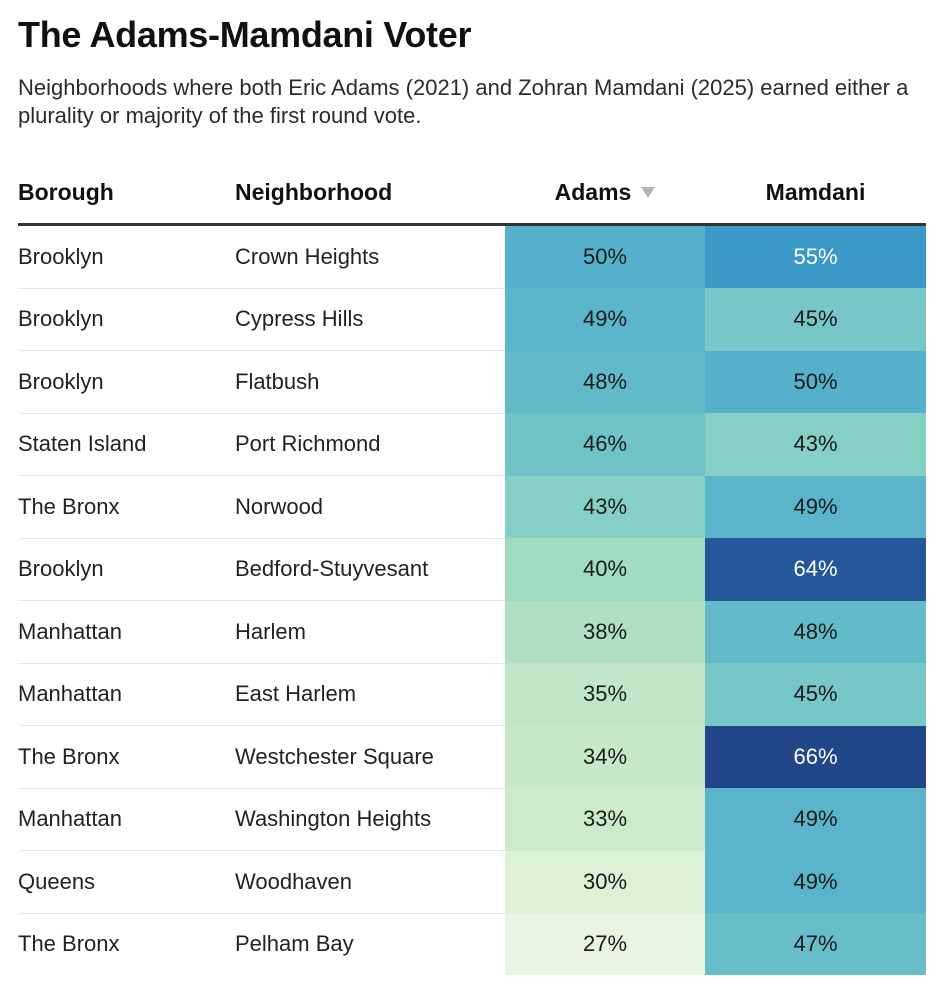  Describe the element at coordinates (126, 194) in the screenshot. I see `column-header-borough: Borough` at that location.